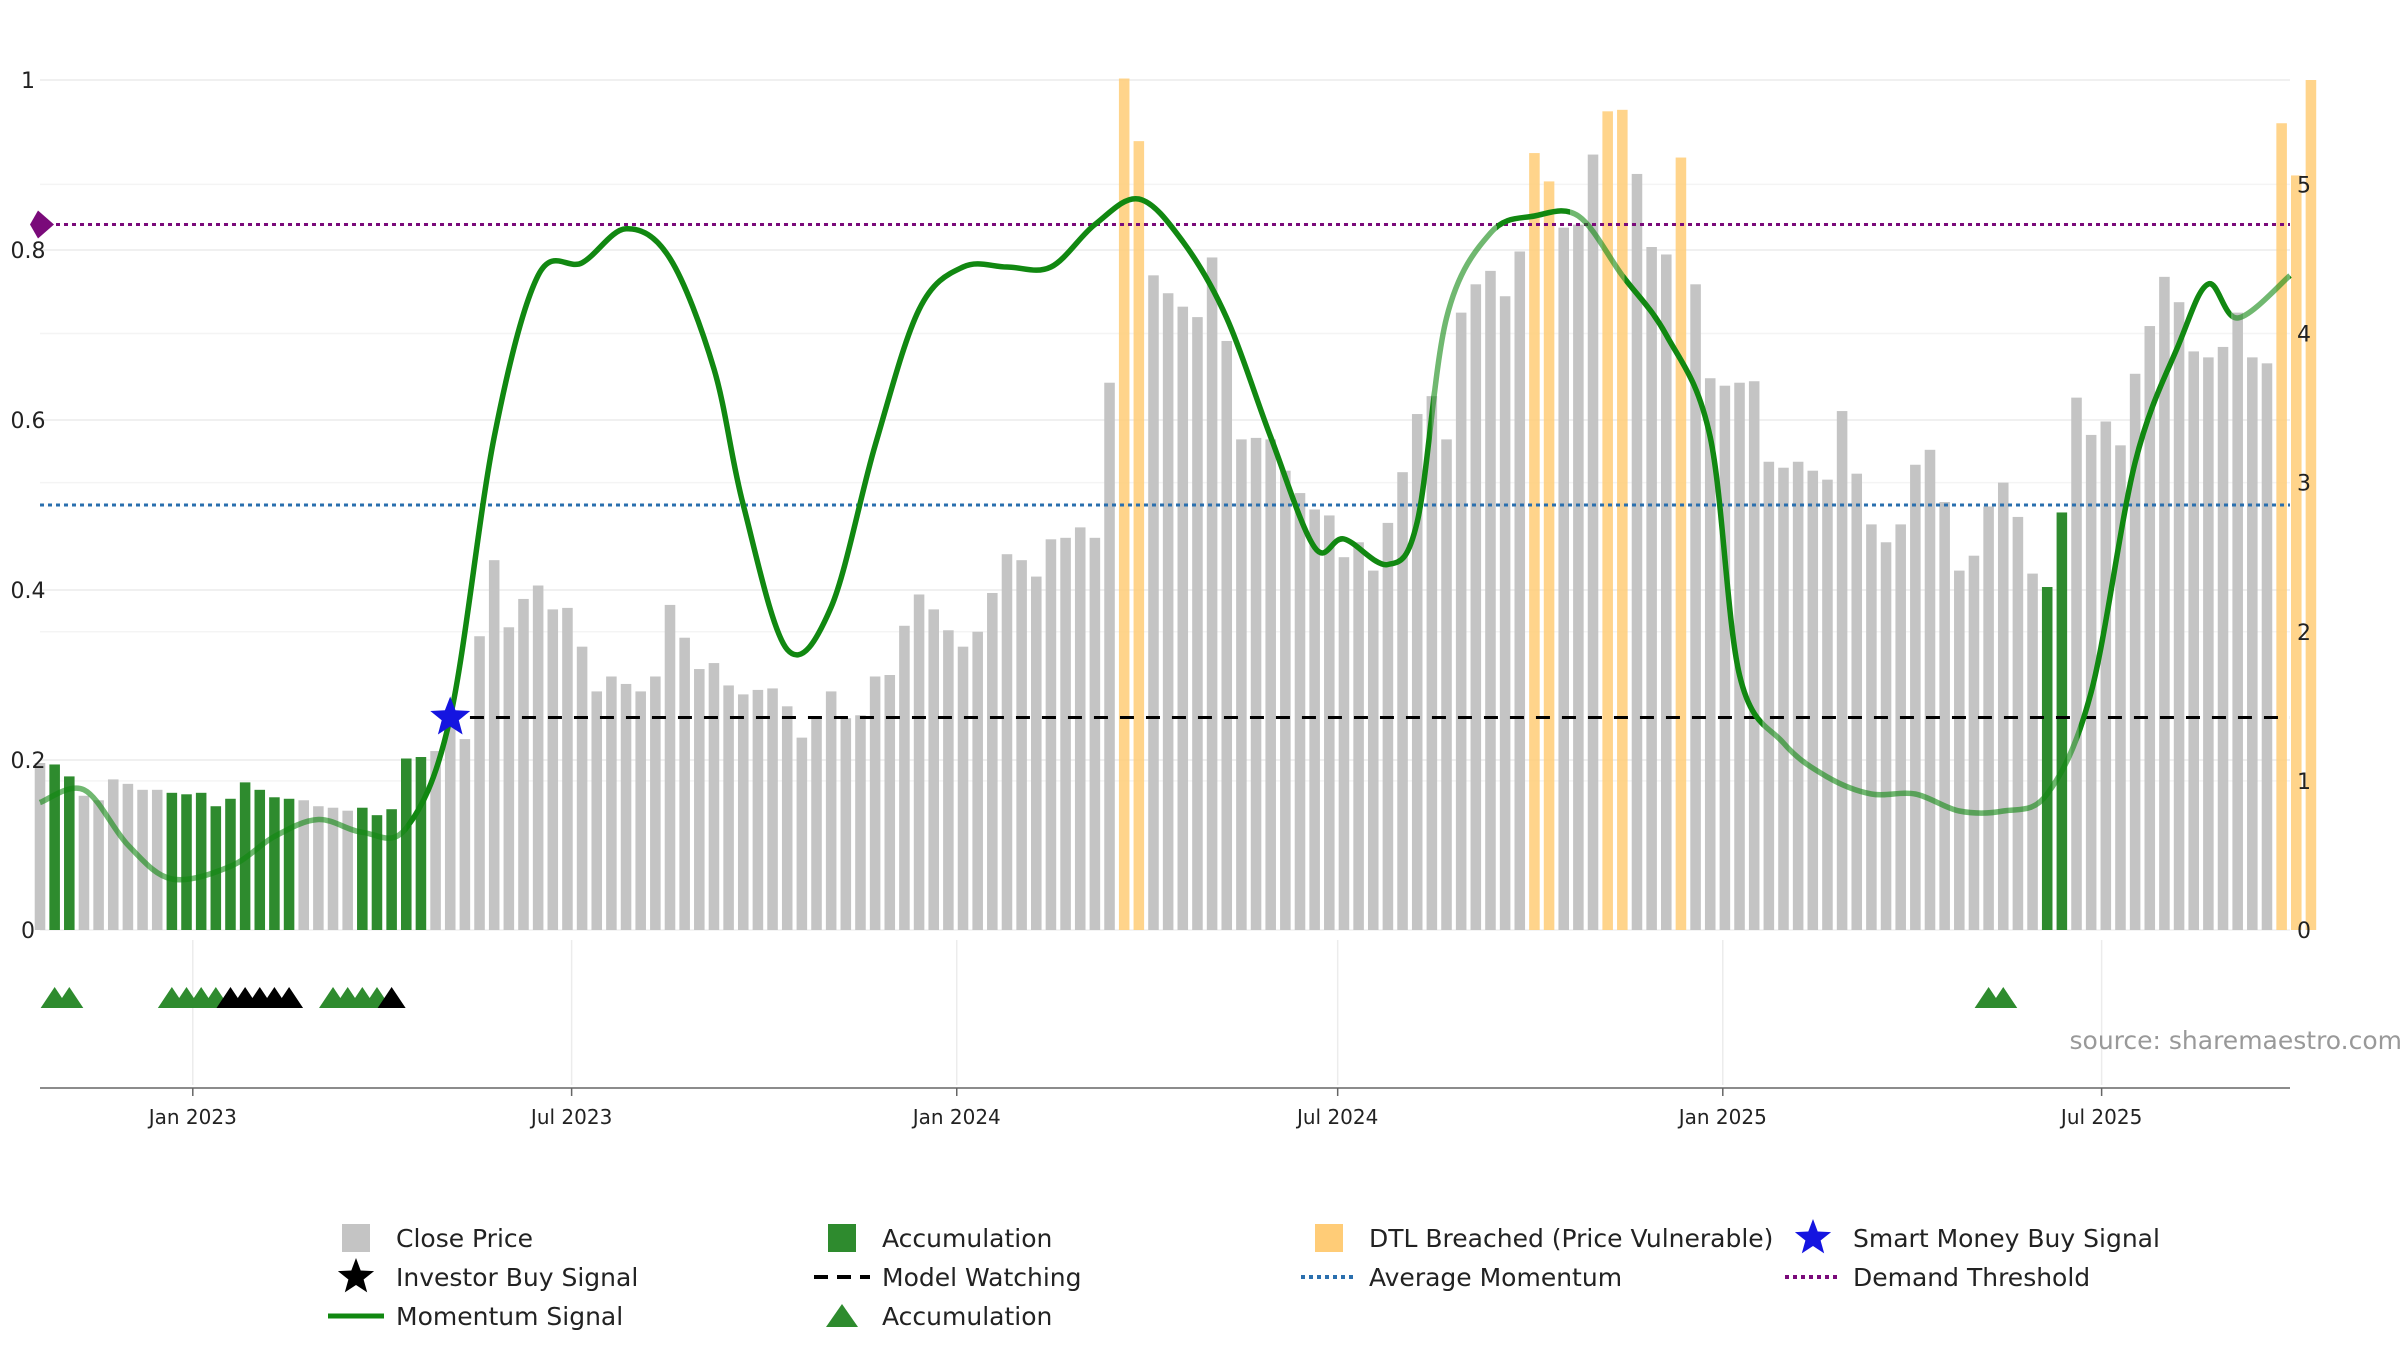  What do you see at coordinates (2235, 1040) in the screenshot?
I see `source-label: source: sharemaestro.com` at bounding box center [2235, 1040].